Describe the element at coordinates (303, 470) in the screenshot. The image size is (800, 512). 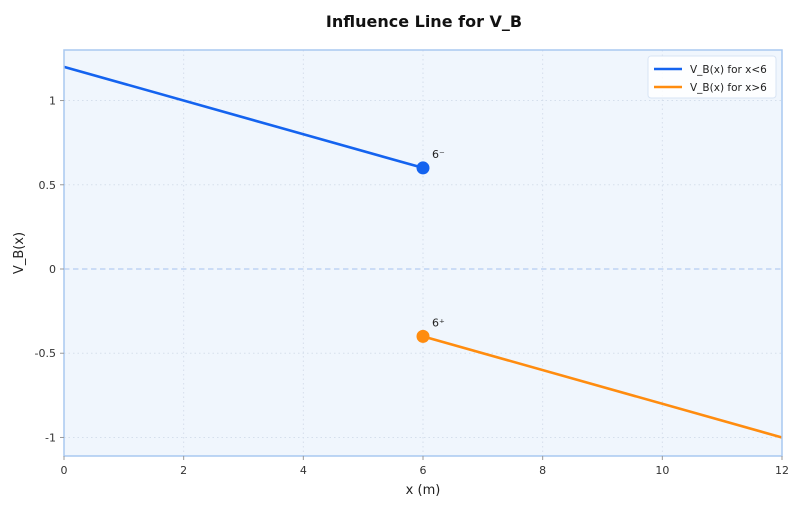
I see `x-tick-label: 4` at that location.